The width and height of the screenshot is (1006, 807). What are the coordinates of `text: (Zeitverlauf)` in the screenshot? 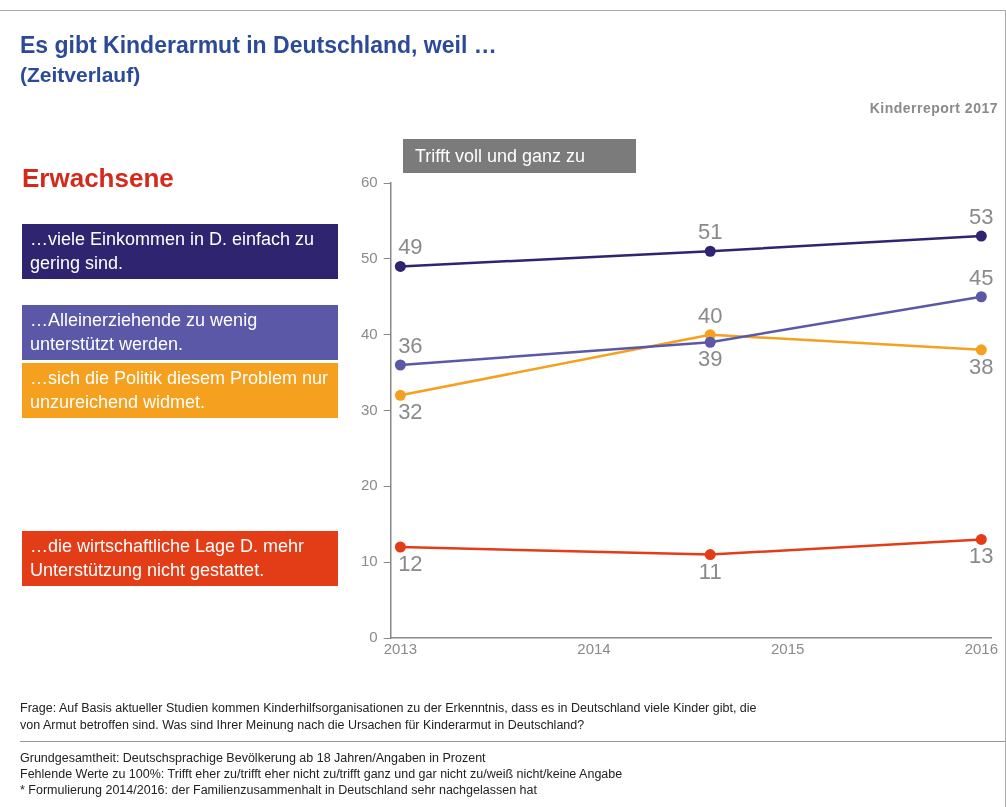 It's located at (81, 75).